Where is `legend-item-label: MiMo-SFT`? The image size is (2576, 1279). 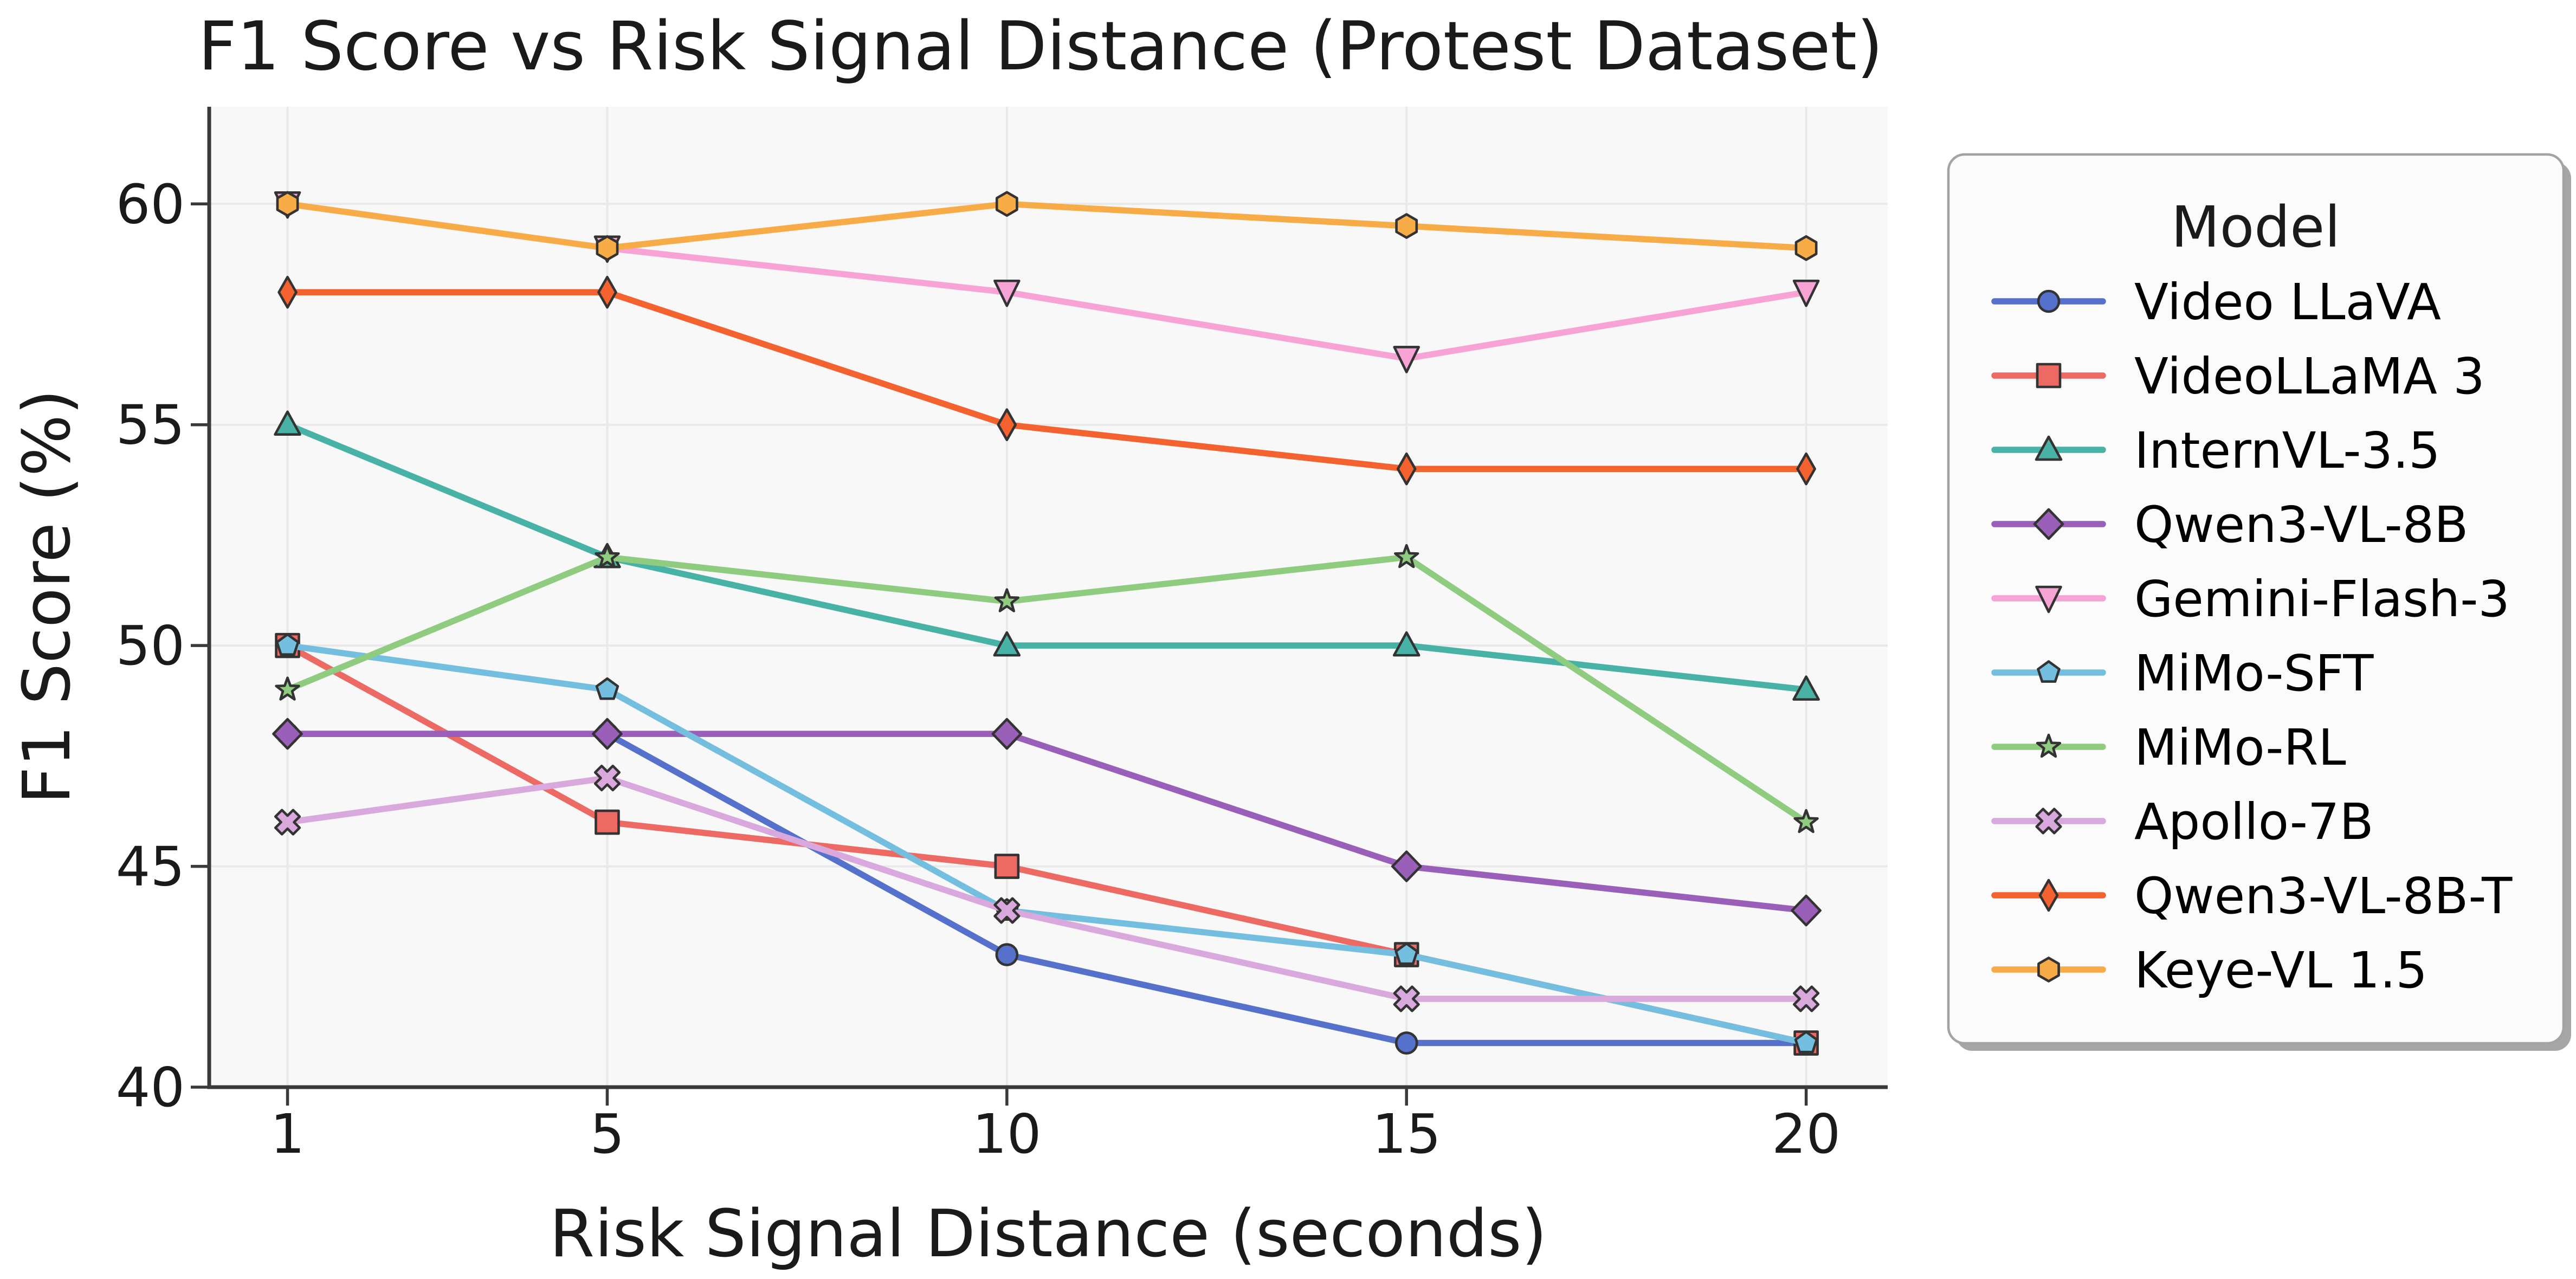 legend-item-label: MiMo-SFT is located at coordinates (2254, 673).